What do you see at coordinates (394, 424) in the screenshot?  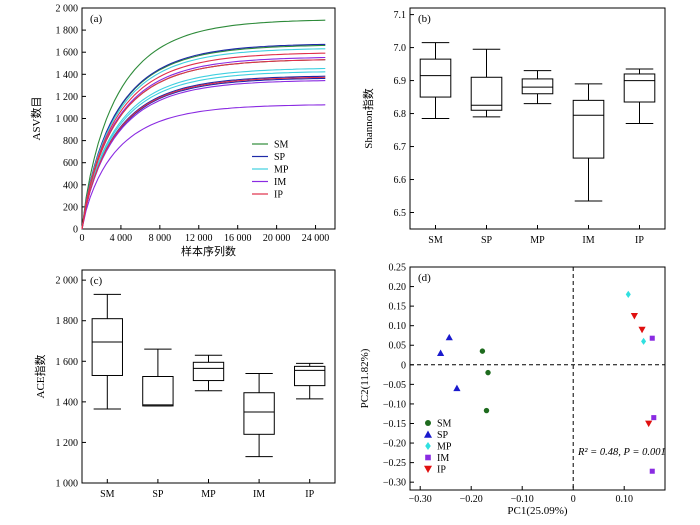 I see `y-tick-label: −0.15` at bounding box center [394, 424].